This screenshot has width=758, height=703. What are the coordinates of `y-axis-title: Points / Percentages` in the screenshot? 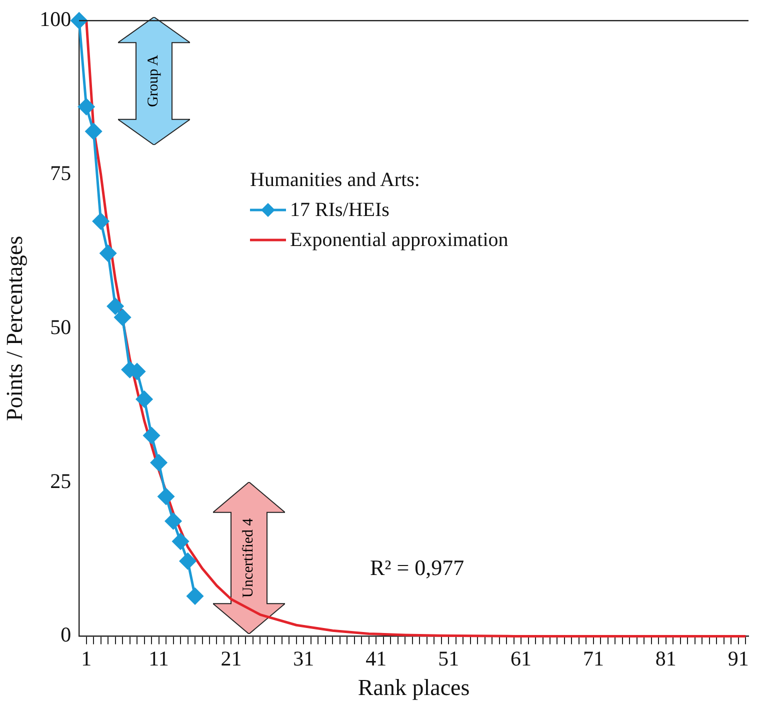 It's located at (14, 329).